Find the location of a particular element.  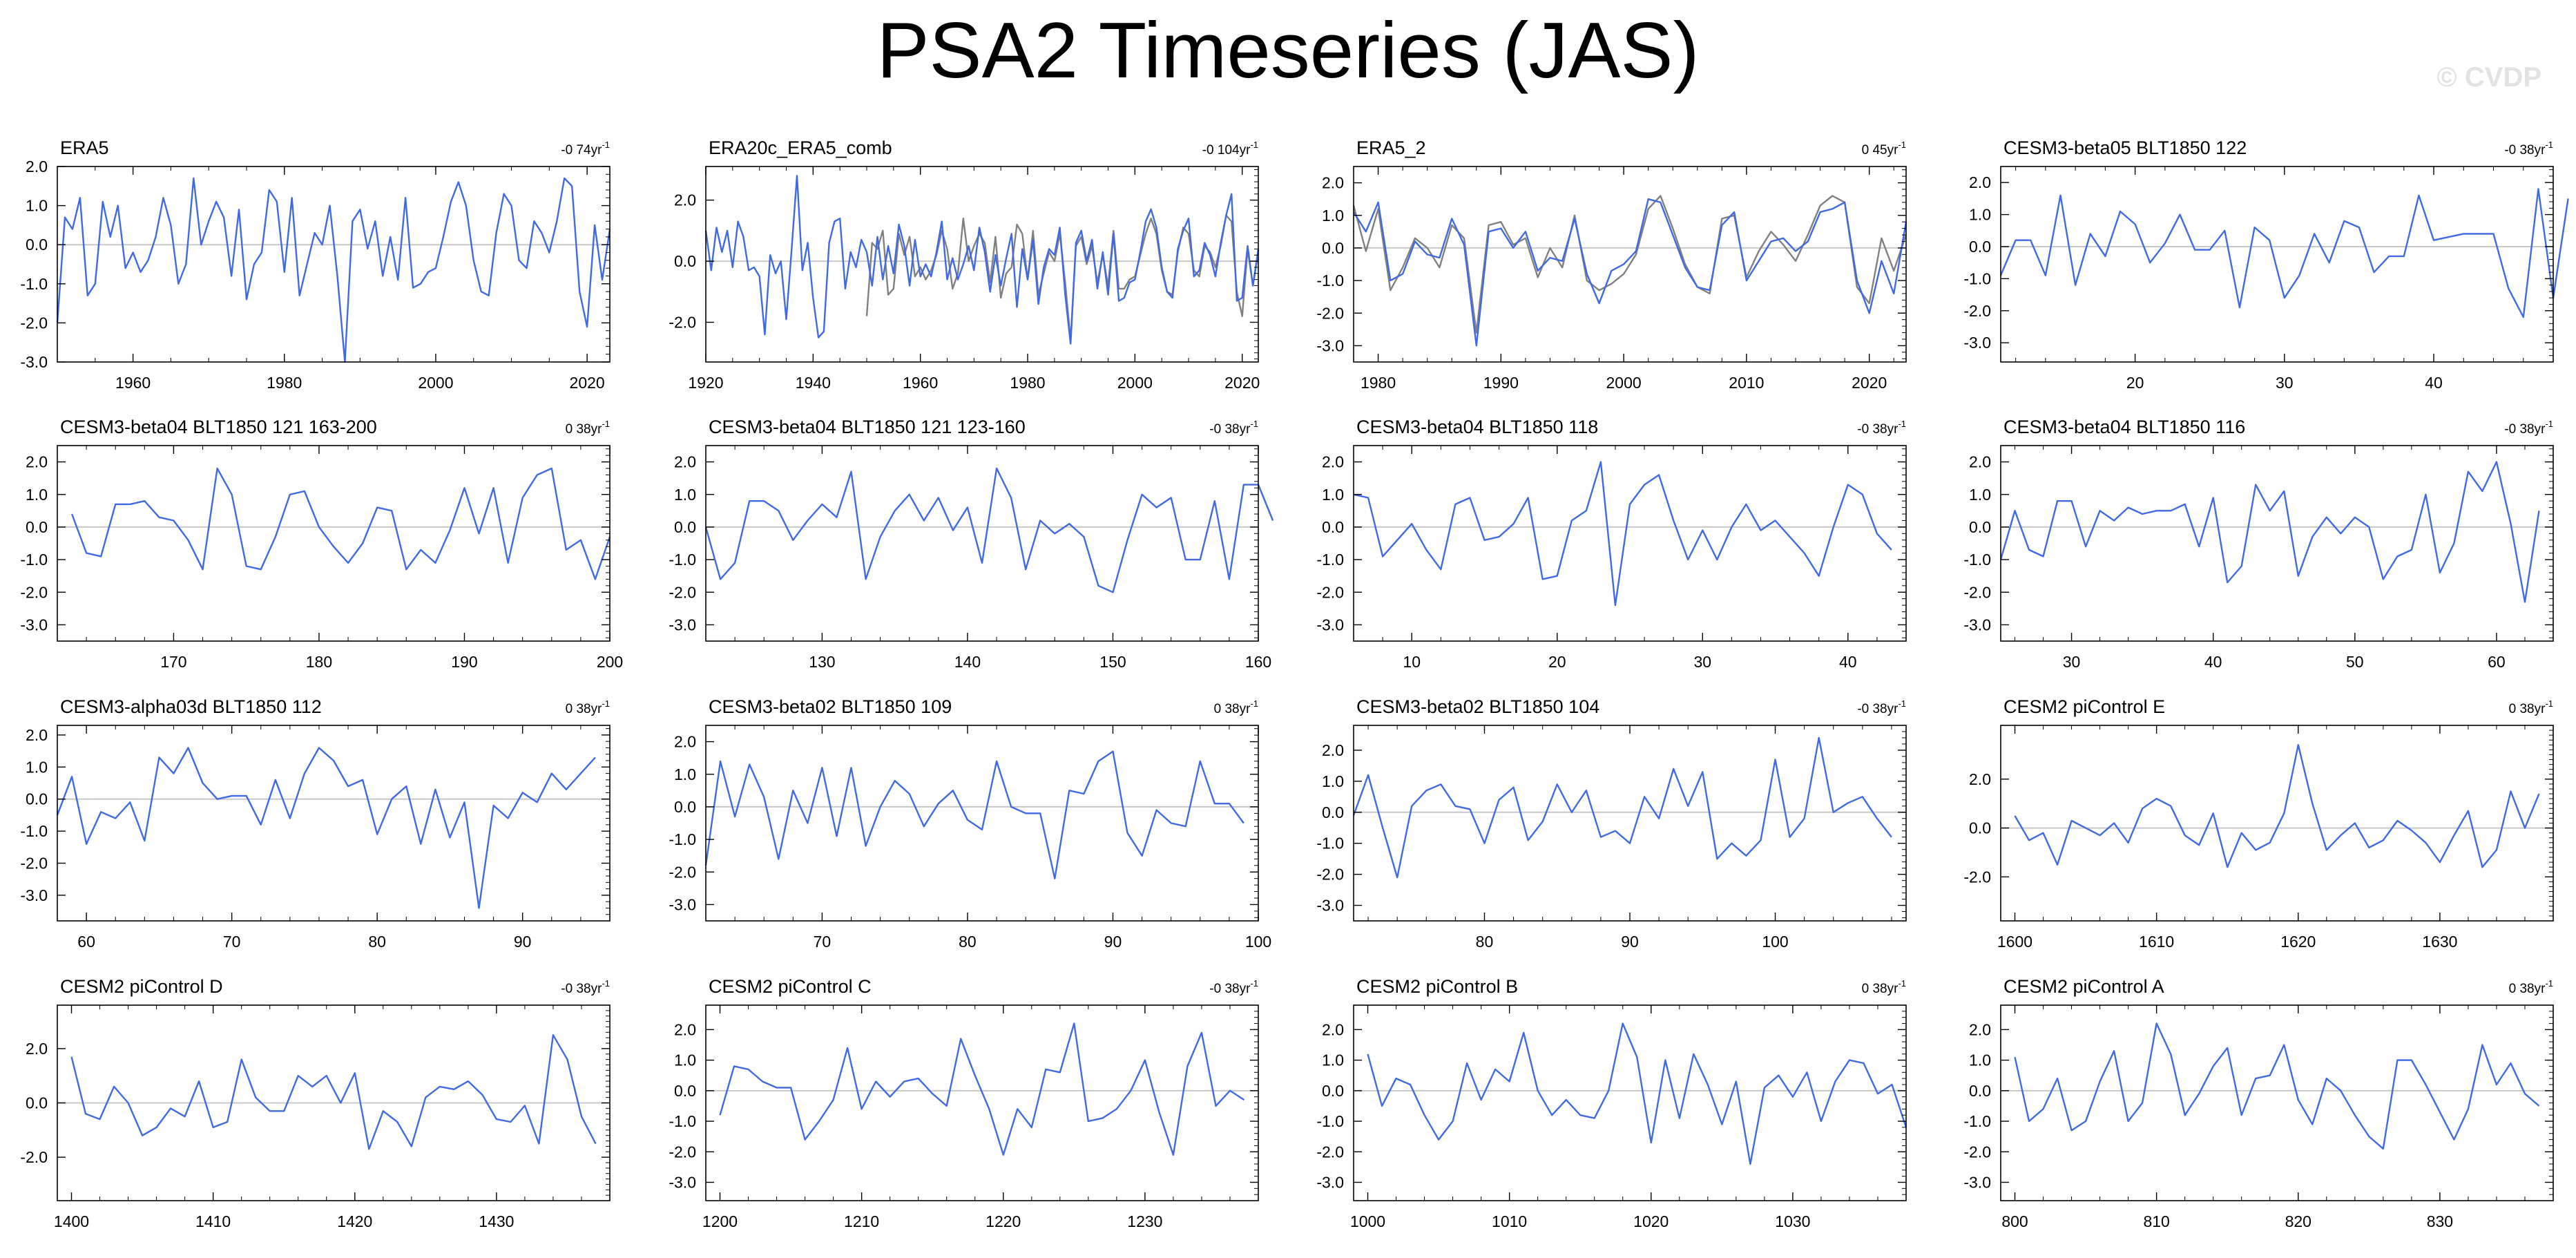

panel-title: CESM3-beta05 BLT1850 122 is located at coordinates (2125, 147).